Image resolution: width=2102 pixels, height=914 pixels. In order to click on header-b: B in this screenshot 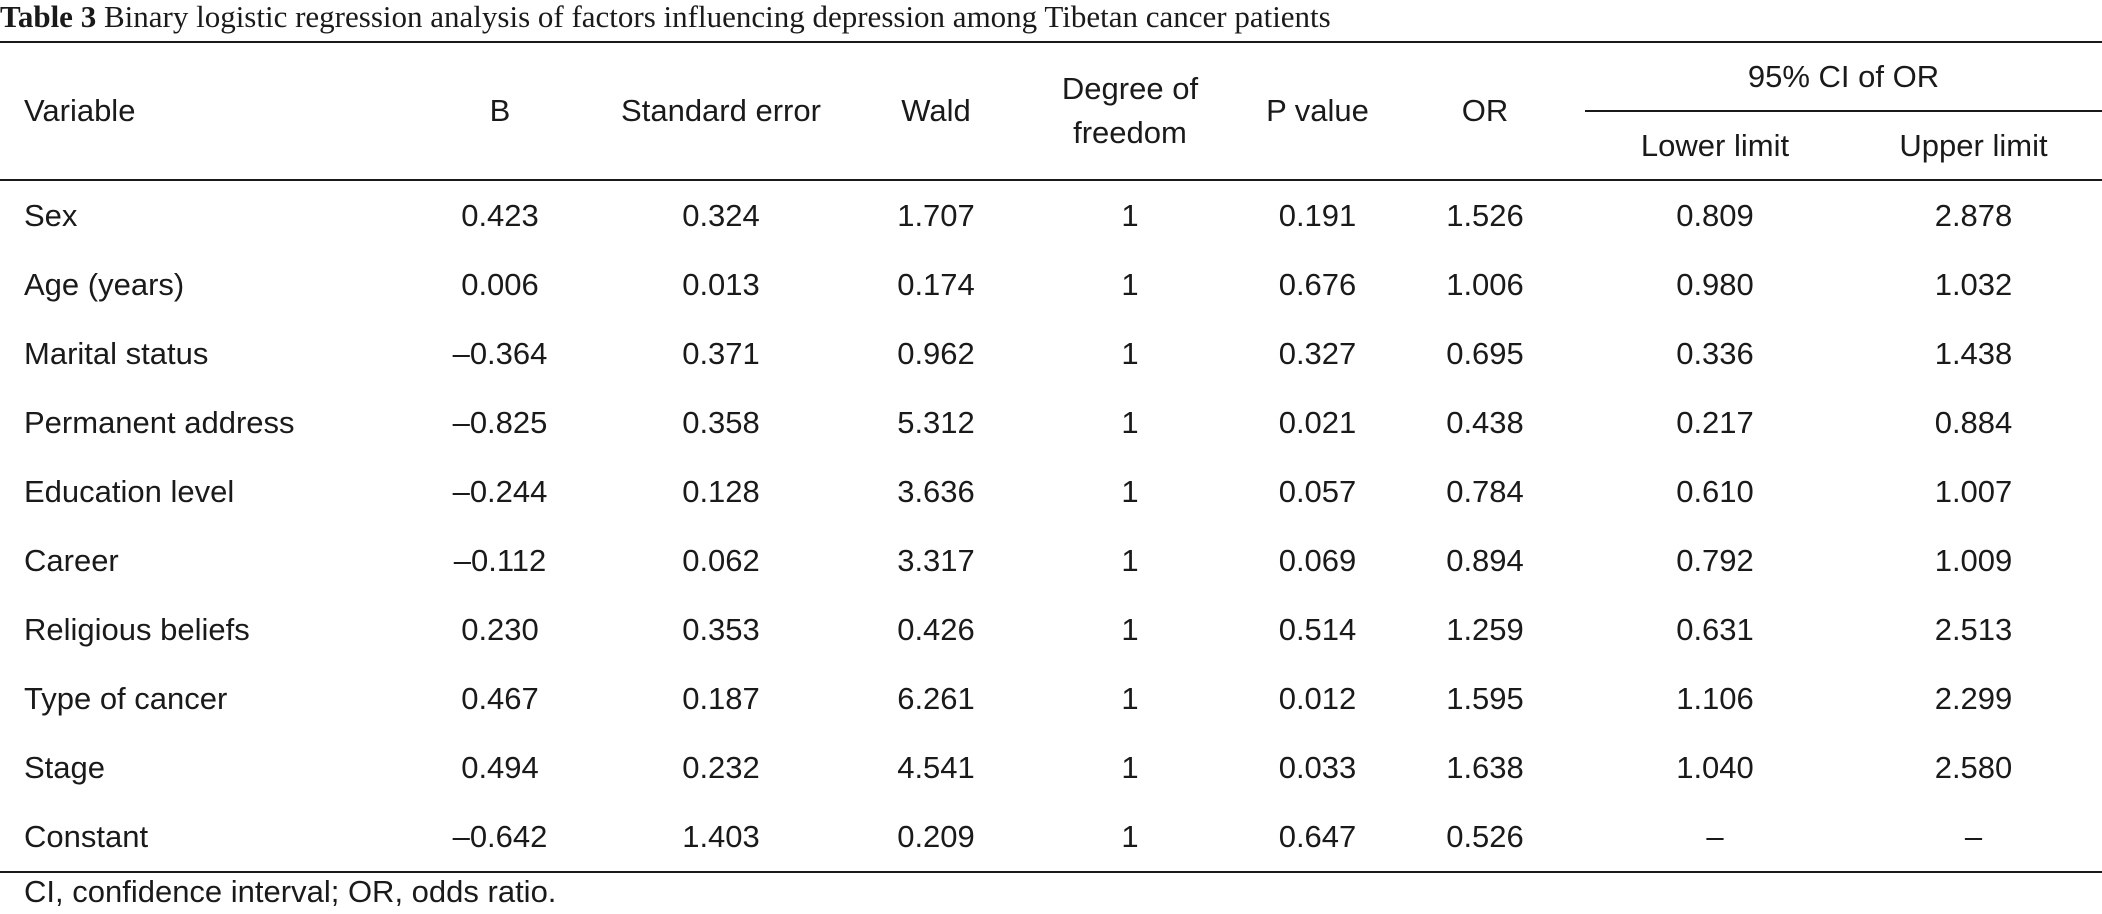, I will do `click(500, 110)`.